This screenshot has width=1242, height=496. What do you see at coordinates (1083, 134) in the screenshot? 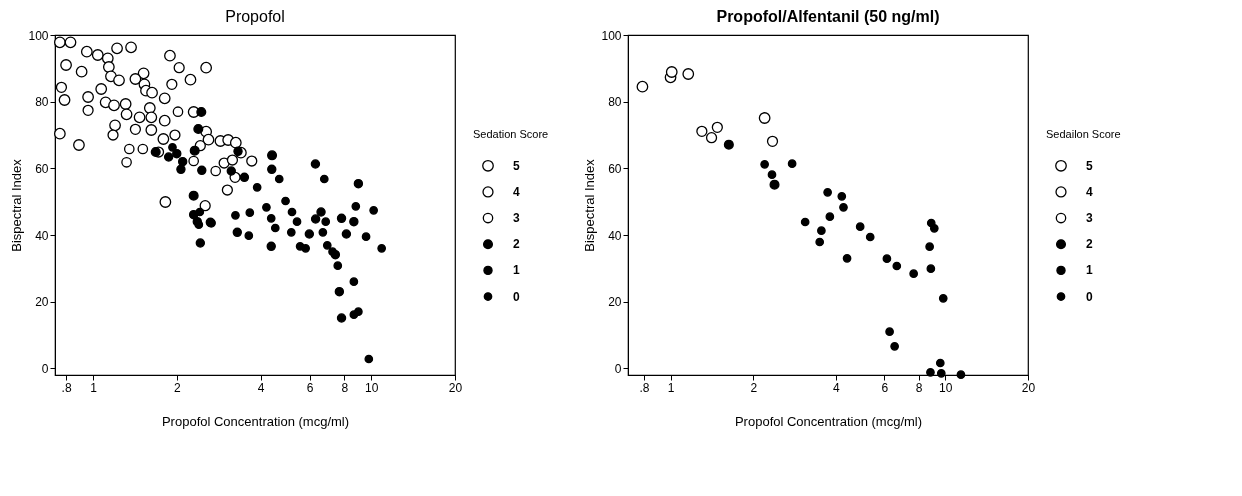
I see `legend-title: Sedailon Score` at bounding box center [1083, 134].